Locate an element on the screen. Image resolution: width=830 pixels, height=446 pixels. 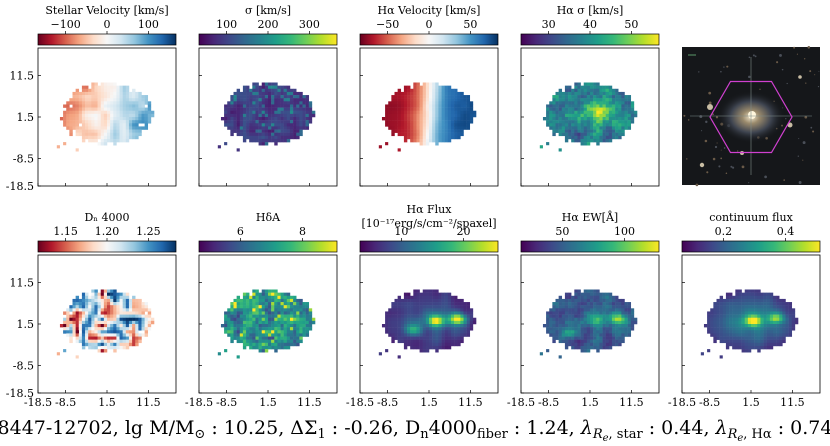
panel-ha-velocity: Hα Velocity [km/s]−50 0 50 is located at coordinates (429, 95).